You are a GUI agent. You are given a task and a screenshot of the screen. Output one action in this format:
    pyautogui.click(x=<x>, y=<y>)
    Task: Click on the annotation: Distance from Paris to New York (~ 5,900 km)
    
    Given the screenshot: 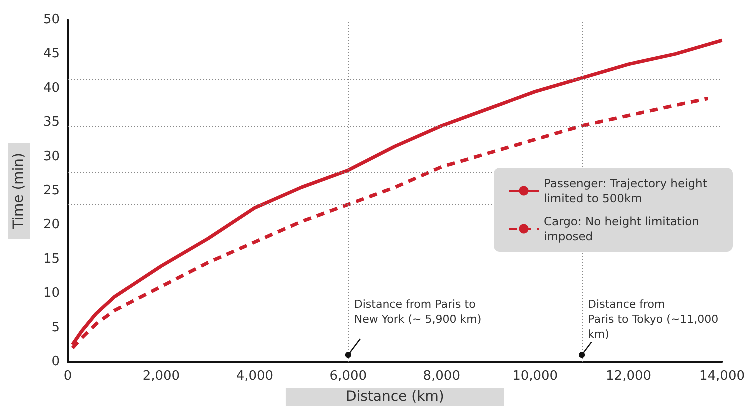 What is the action you would take?
    pyautogui.click(x=418, y=312)
    